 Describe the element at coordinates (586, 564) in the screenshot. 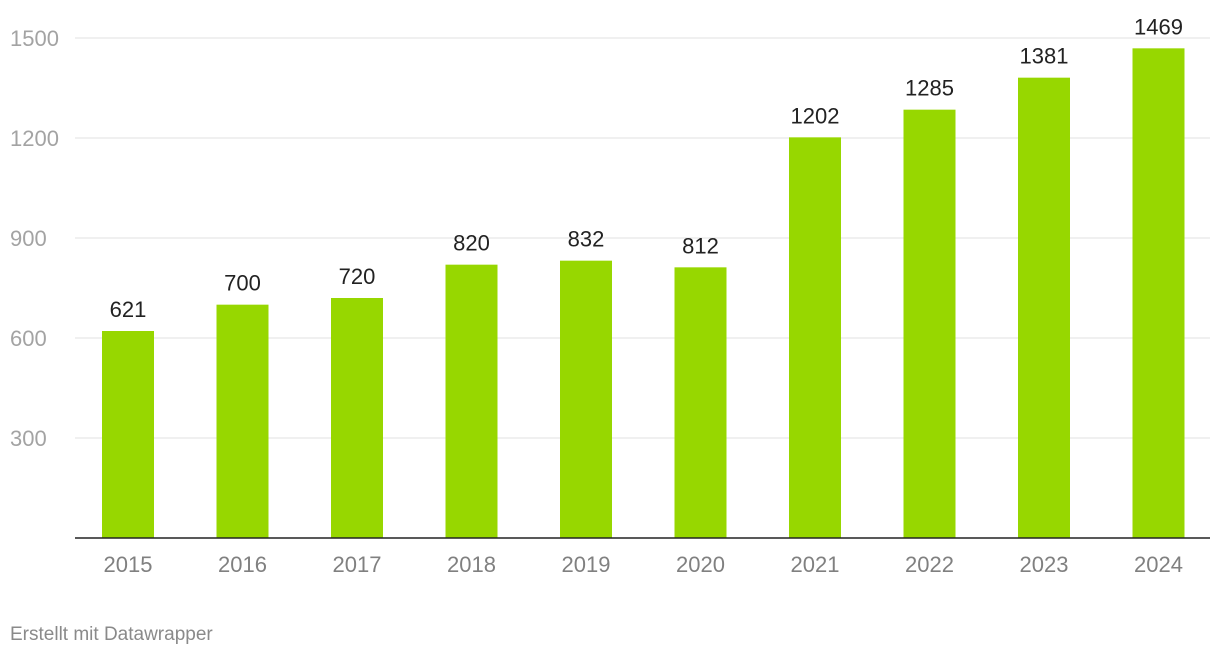

I see `x-tick-label: 2019` at that location.